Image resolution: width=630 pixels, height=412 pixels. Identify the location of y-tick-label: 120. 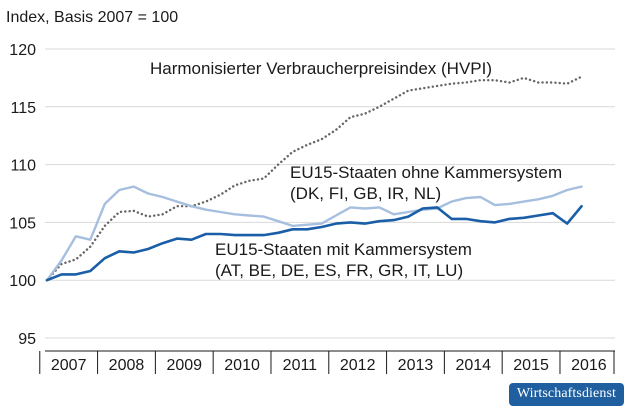
(22, 50).